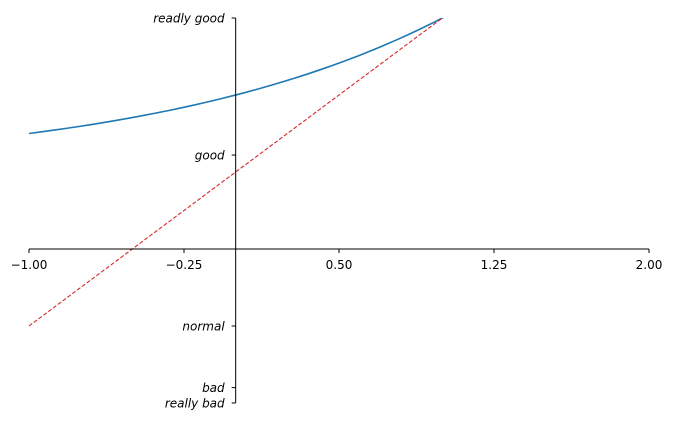 Image resolution: width=679 pixels, height=422 pixels. What do you see at coordinates (189, 19) in the screenshot?
I see `y-tick-label: readly good` at bounding box center [189, 19].